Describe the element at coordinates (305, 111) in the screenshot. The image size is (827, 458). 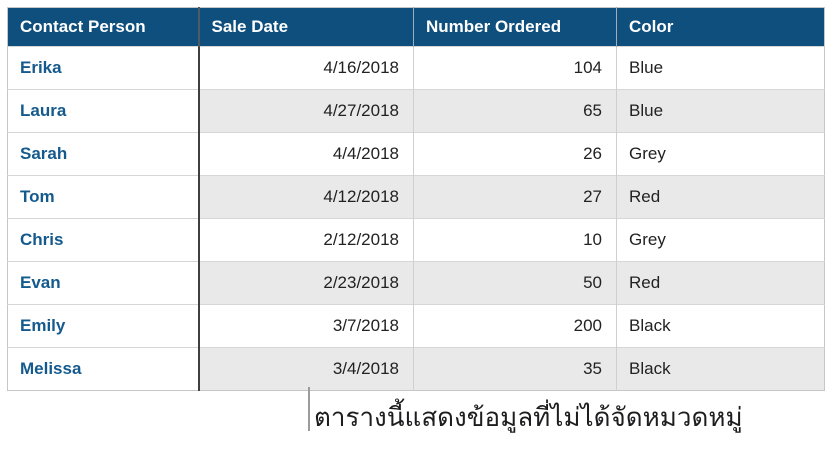
I see `cell-sale-date: 4/27/2018` at that location.